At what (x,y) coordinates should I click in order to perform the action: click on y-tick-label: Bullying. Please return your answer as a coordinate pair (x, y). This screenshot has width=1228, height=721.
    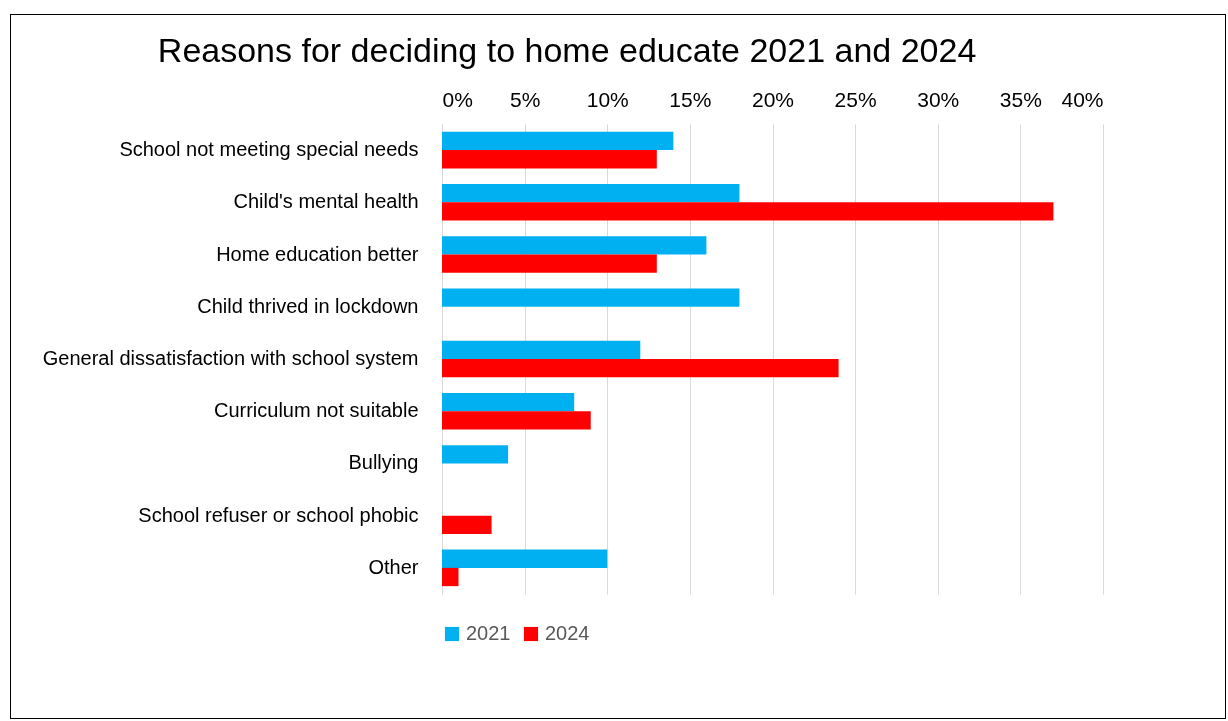
    Looking at the image, I should click on (383, 462).